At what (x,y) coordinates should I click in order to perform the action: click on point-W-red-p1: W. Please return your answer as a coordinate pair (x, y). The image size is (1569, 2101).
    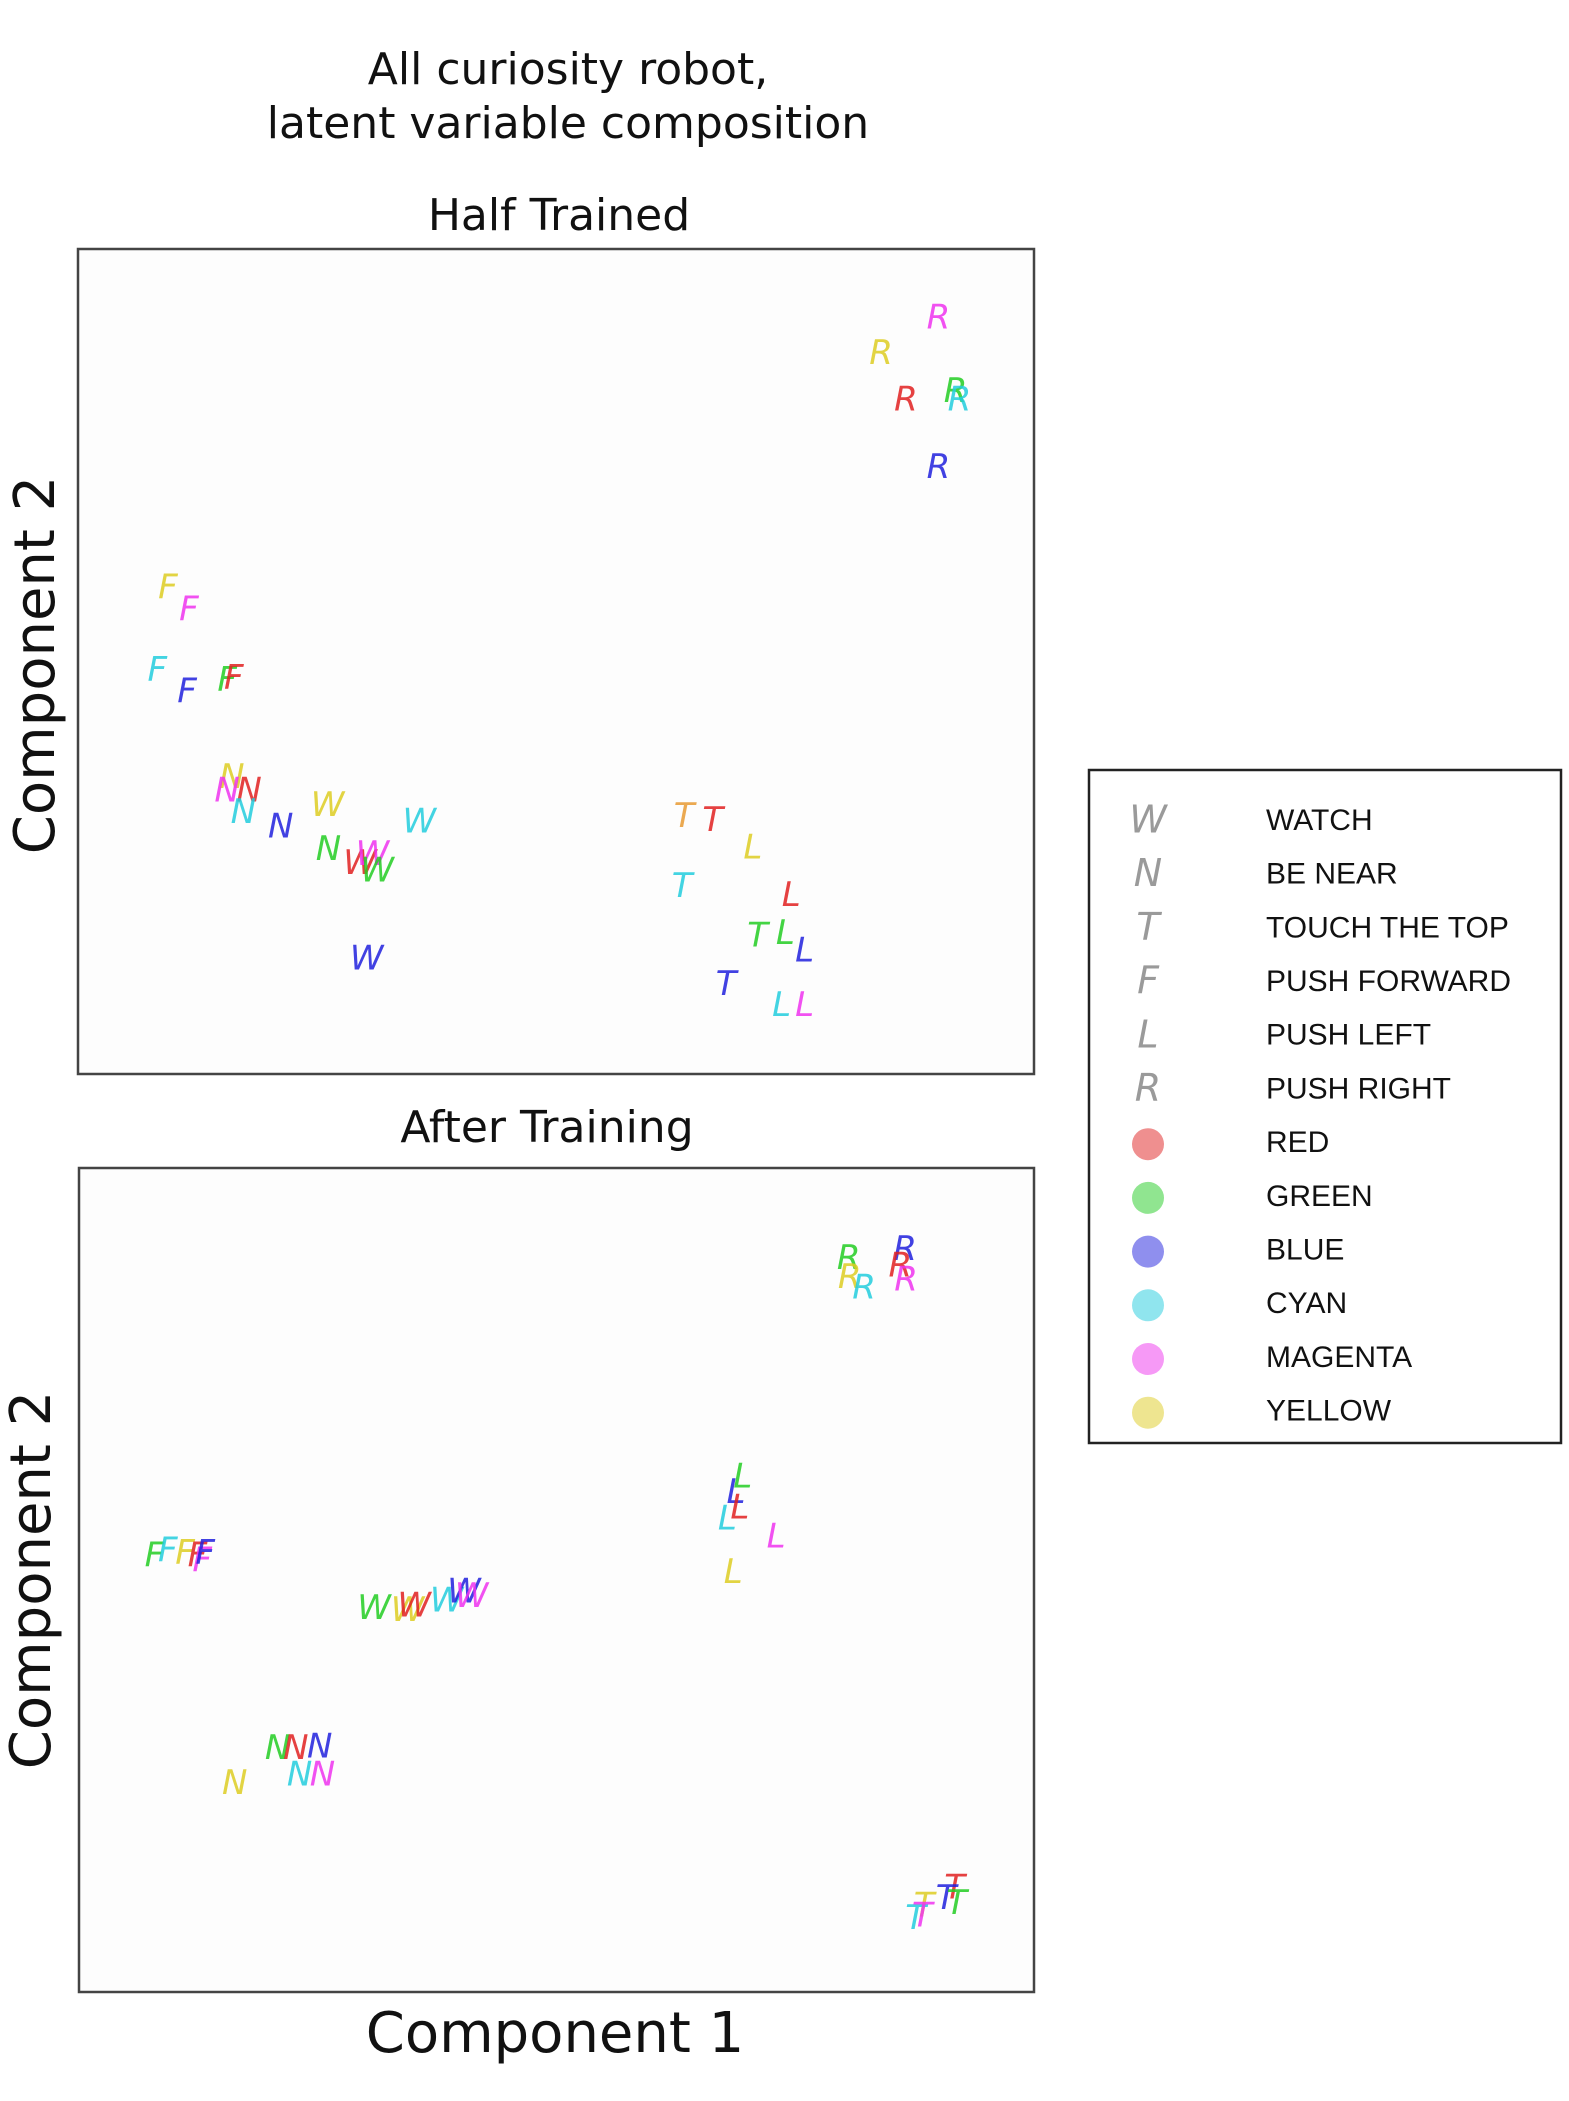
    Looking at the image, I should click on (360, 863).